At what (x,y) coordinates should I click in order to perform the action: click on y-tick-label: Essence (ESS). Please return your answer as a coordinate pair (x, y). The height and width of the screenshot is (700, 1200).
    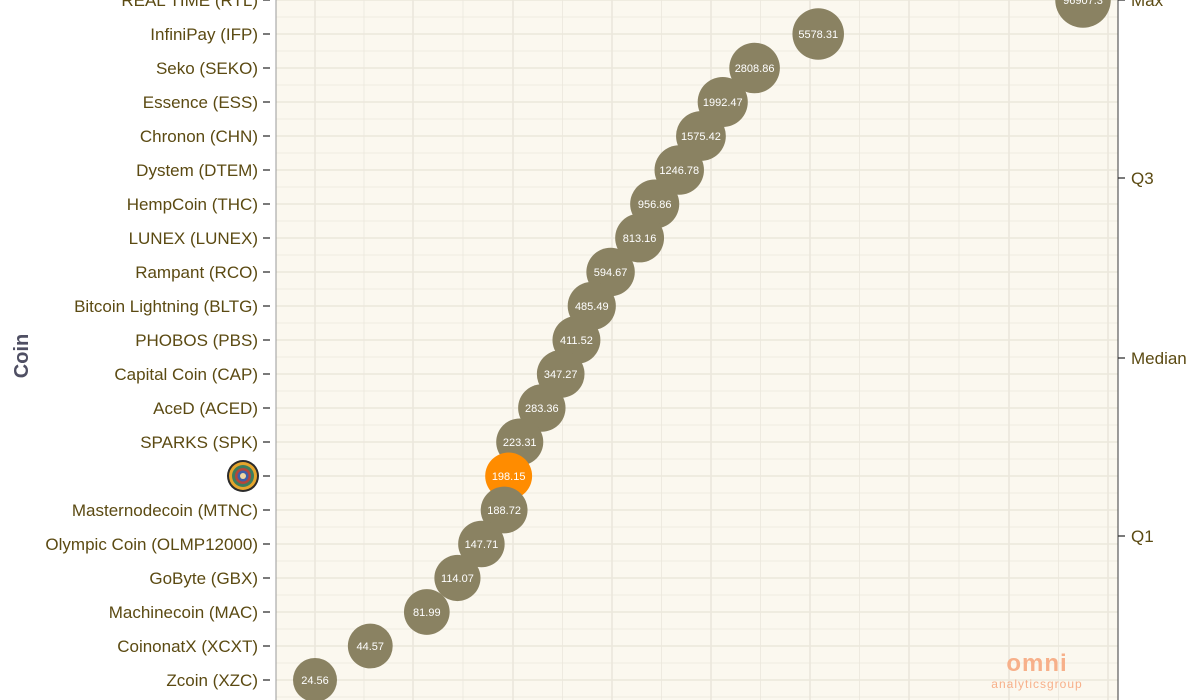
    Looking at the image, I should click on (200, 102).